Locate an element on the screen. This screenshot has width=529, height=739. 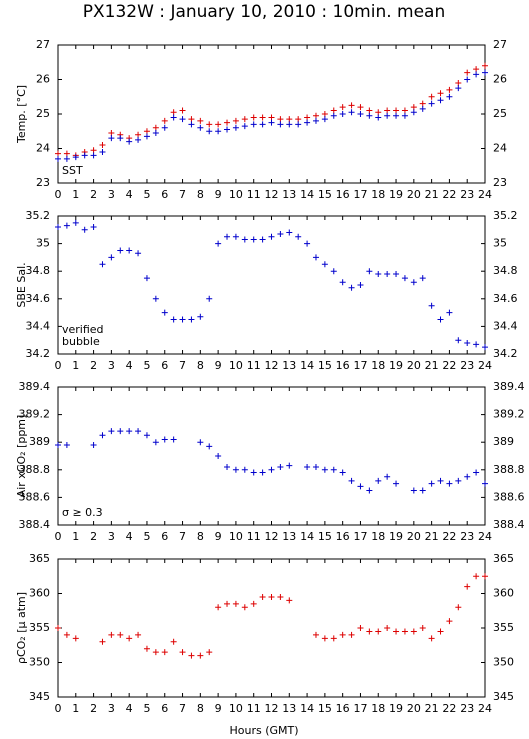
y-tick-label: 388.8 is located at coordinates (35, 469).